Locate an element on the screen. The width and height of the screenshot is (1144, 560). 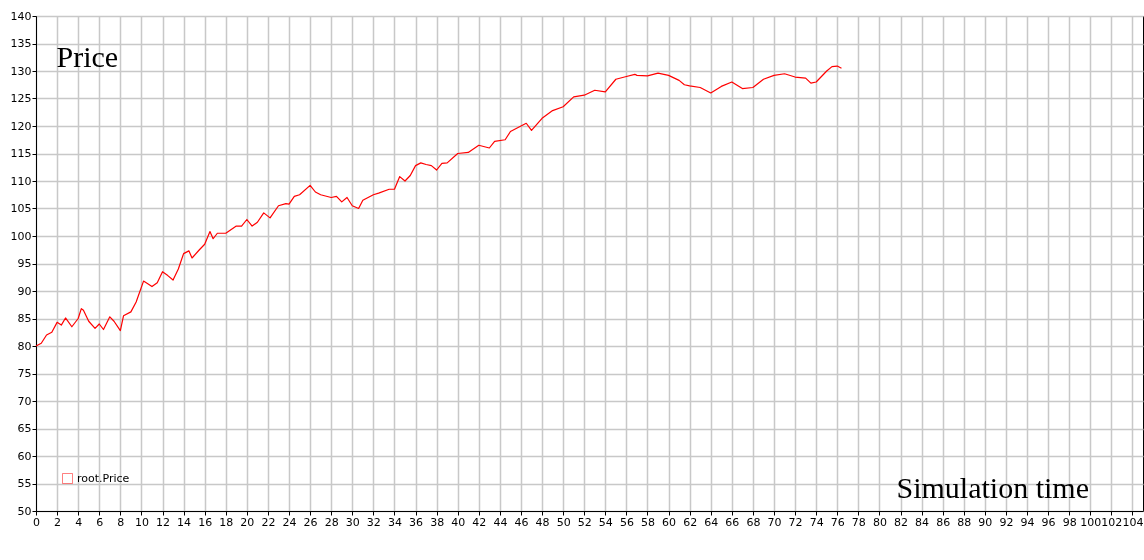
x-tick-label: 10 is located at coordinates (141, 522).